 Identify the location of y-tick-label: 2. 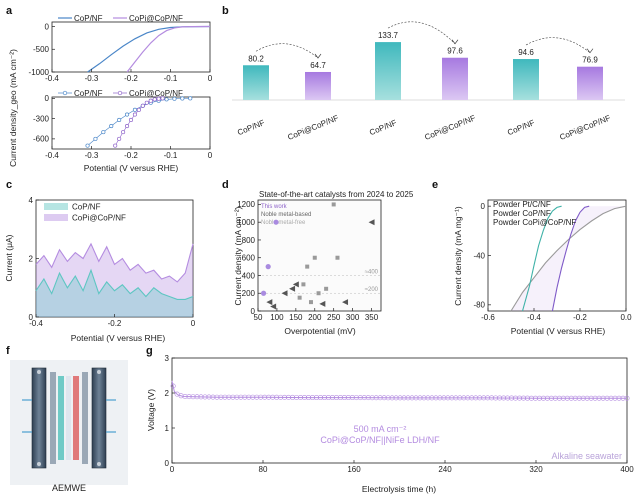
(167, 393).